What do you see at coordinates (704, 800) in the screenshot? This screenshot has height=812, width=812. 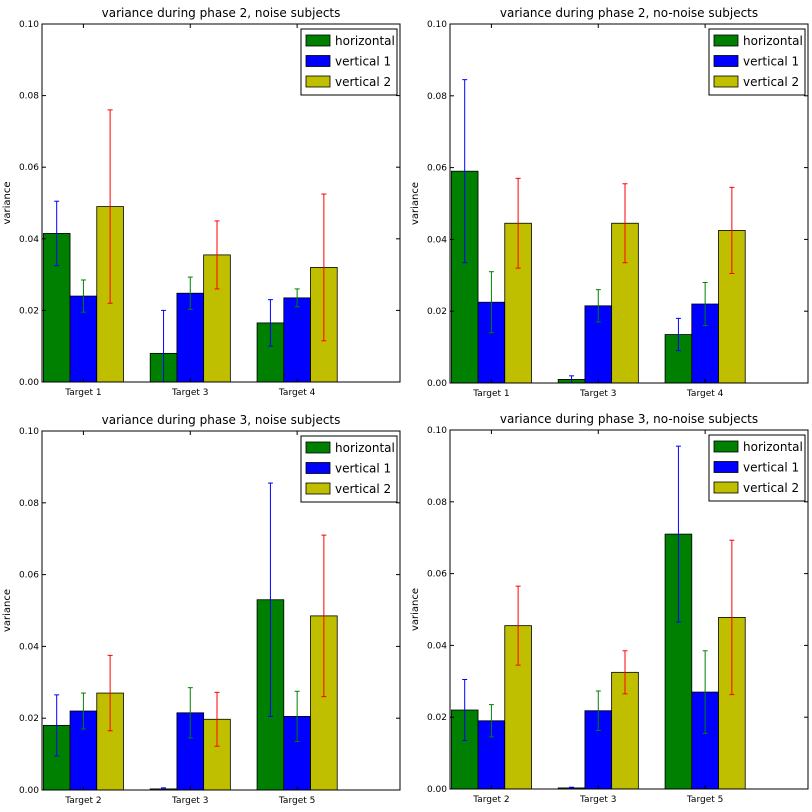 I see `x-tick-label: Target 5` at bounding box center [704, 800].